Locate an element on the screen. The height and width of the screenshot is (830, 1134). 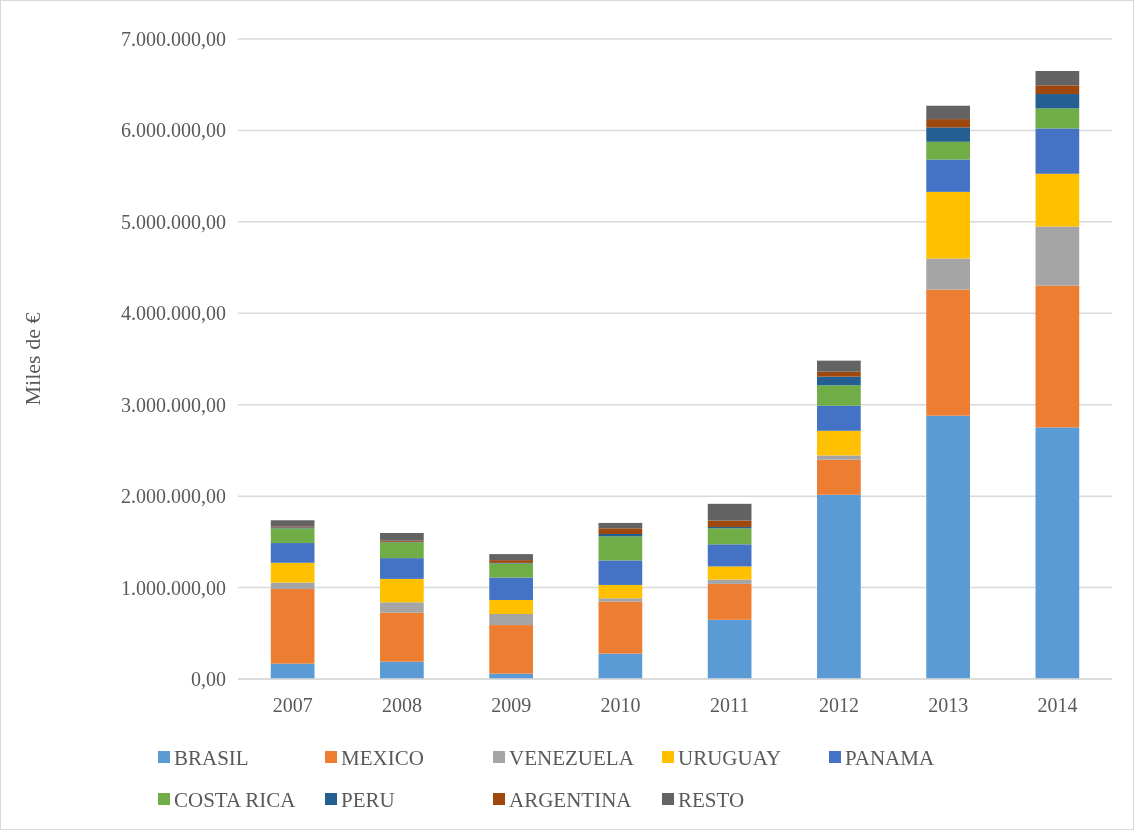
legend-label: PANAMA is located at coordinates (890, 758).